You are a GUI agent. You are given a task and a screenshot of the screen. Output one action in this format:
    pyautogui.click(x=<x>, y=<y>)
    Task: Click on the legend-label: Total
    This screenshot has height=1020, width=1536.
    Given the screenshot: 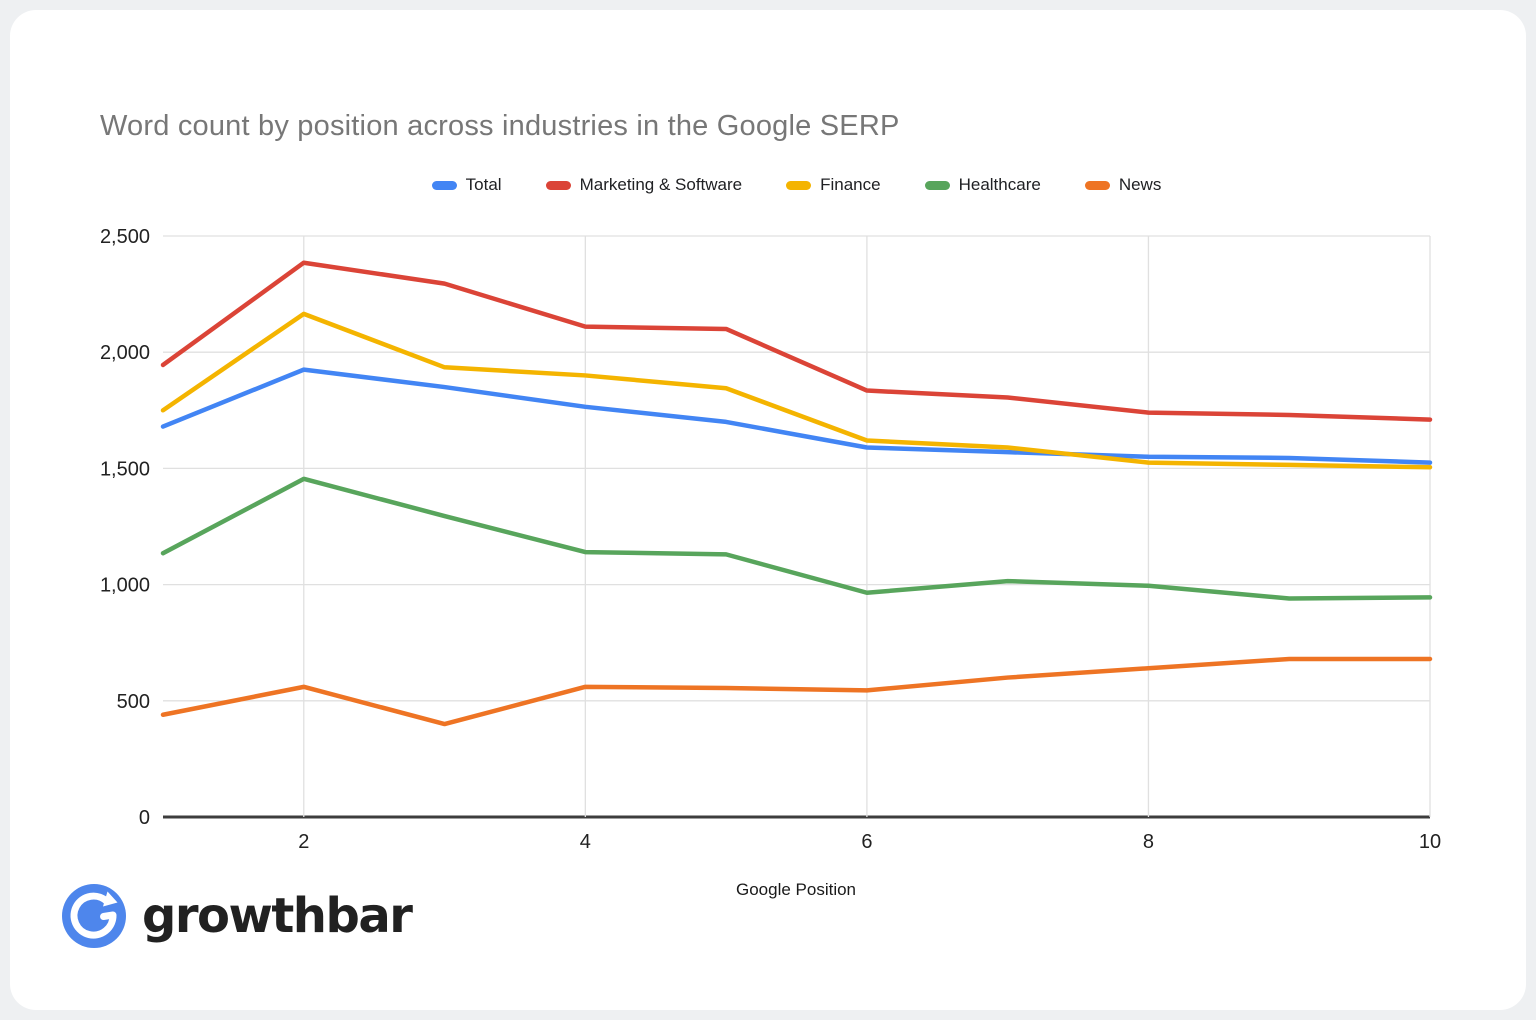 What is the action you would take?
    pyautogui.click(x=483, y=184)
    